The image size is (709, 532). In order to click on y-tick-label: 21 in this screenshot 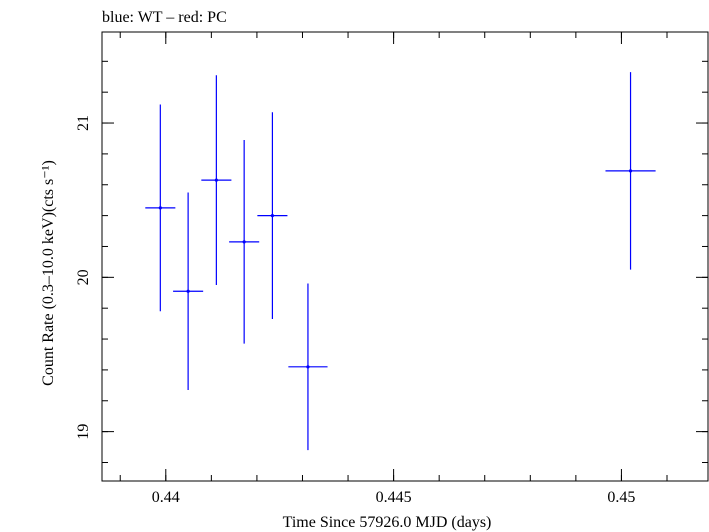, I will do `click(83, 123)`.